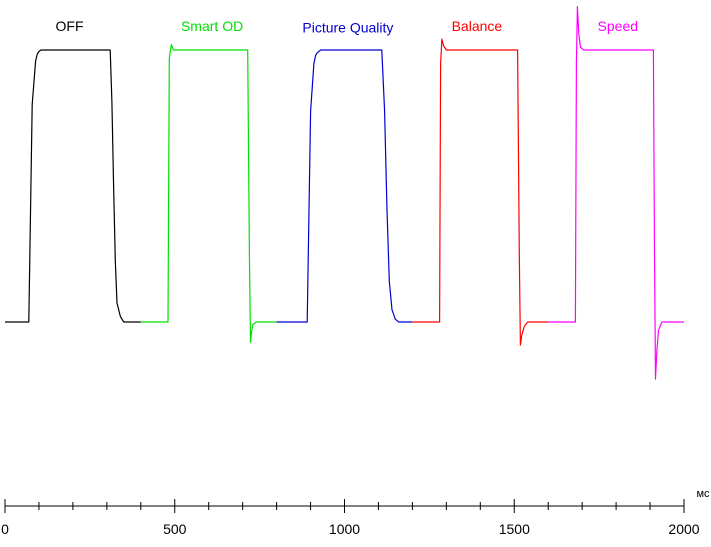 The width and height of the screenshot is (711, 547). What do you see at coordinates (618, 26) in the screenshot?
I see `series-label-speed: Speed` at bounding box center [618, 26].